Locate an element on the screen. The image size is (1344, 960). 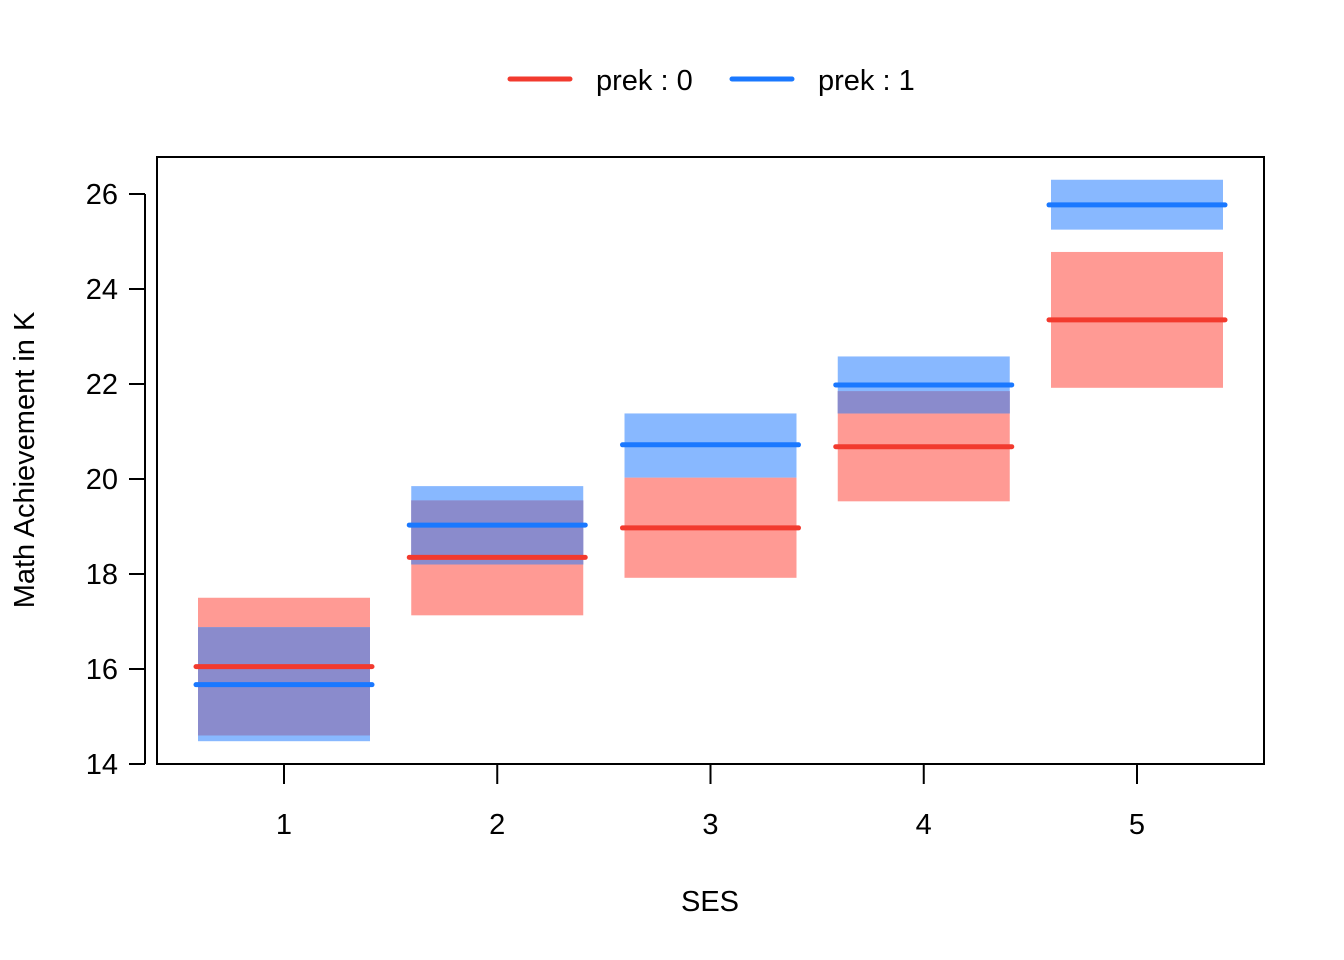
x-tick-label: 1 is located at coordinates (284, 825).